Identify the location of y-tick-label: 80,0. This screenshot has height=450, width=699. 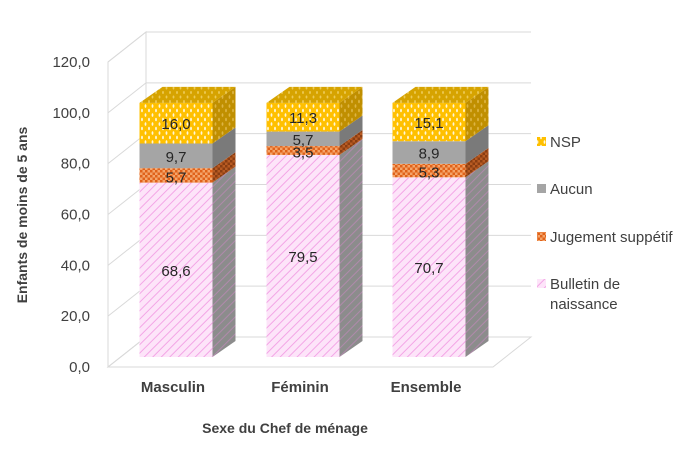
(75, 164).